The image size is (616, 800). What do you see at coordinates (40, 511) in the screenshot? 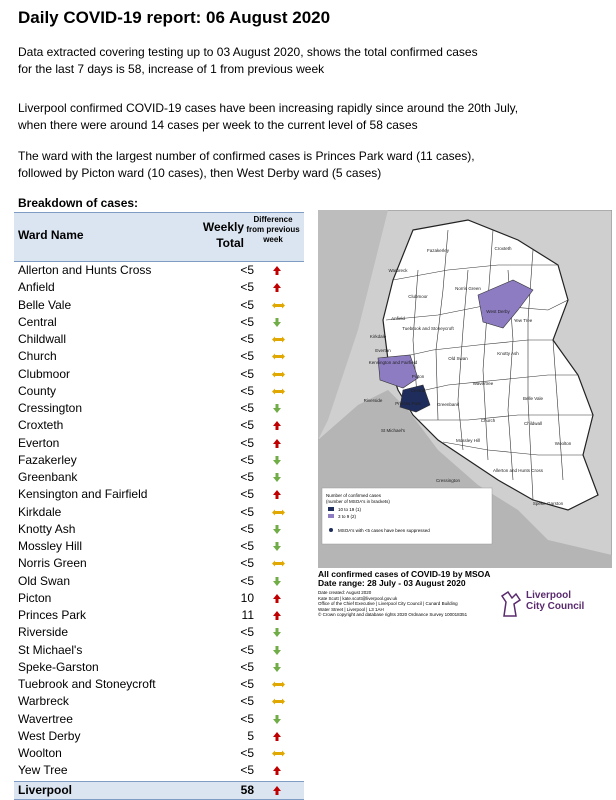
I see `ward-name: Kirkdale` at bounding box center [40, 511].